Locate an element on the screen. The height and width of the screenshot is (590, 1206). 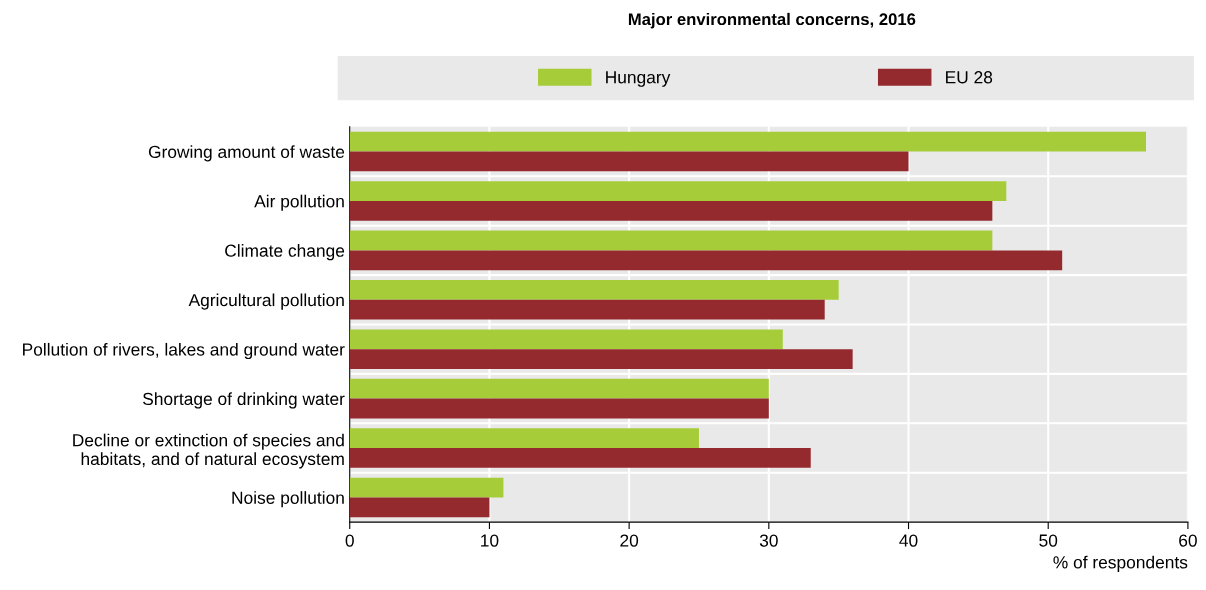
y-tick-label: Air pollution is located at coordinates (299, 202).